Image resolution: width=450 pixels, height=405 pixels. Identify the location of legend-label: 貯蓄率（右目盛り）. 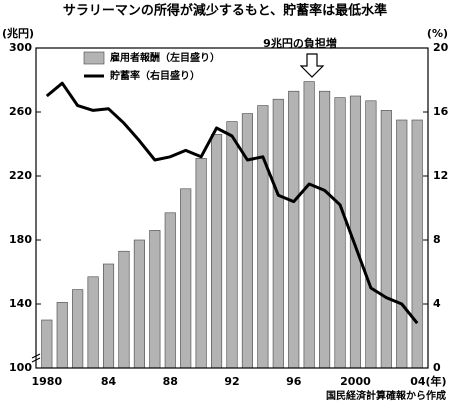
(155, 75).